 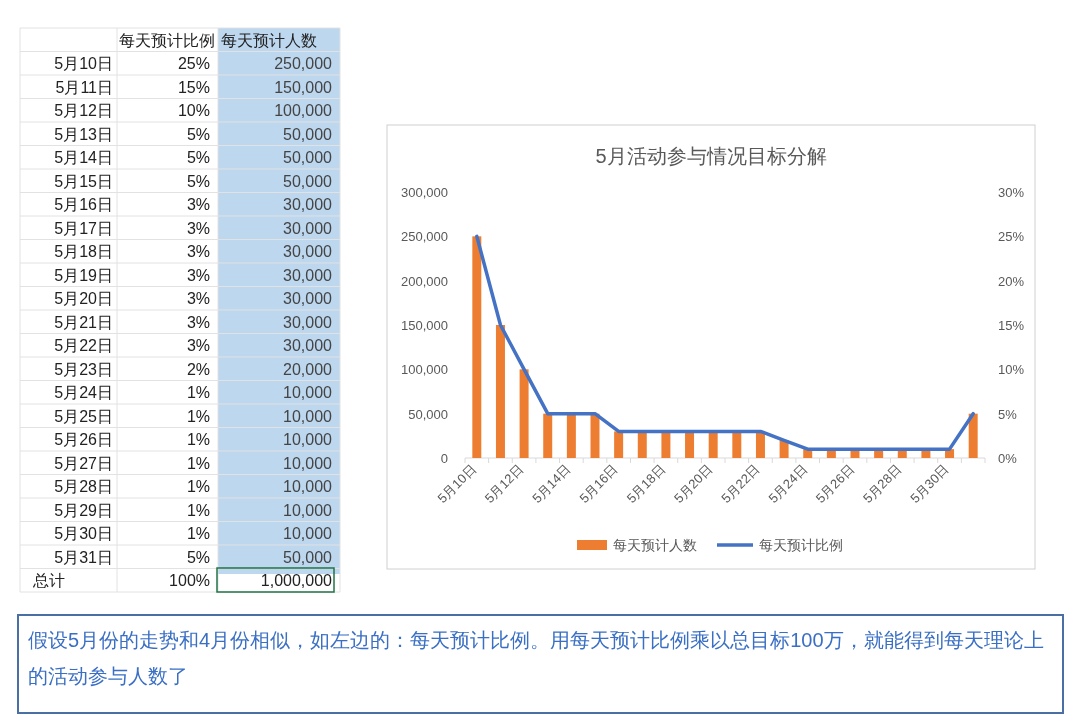 What do you see at coordinates (48, 580) in the screenshot?
I see `text: 总计` at bounding box center [48, 580].